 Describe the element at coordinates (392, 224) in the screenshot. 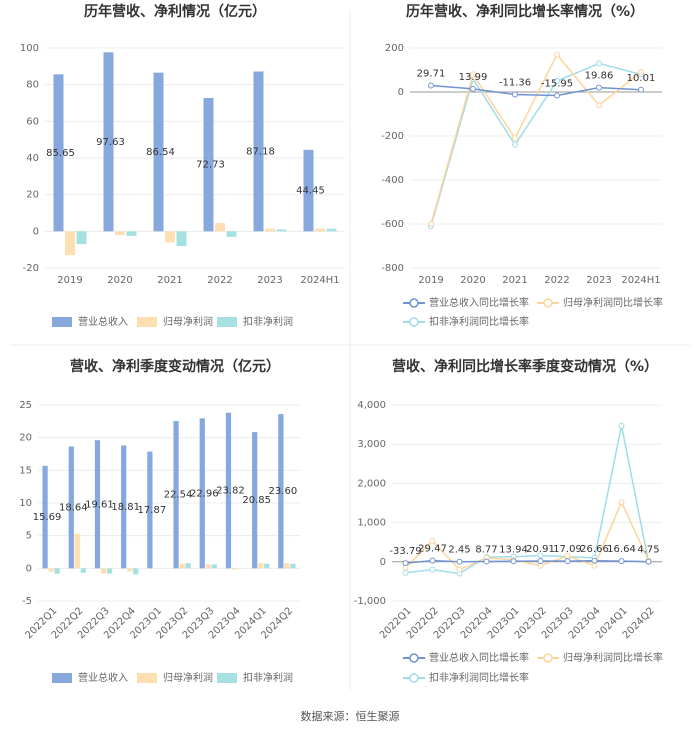

I see `y-tick-label: -600` at that location.